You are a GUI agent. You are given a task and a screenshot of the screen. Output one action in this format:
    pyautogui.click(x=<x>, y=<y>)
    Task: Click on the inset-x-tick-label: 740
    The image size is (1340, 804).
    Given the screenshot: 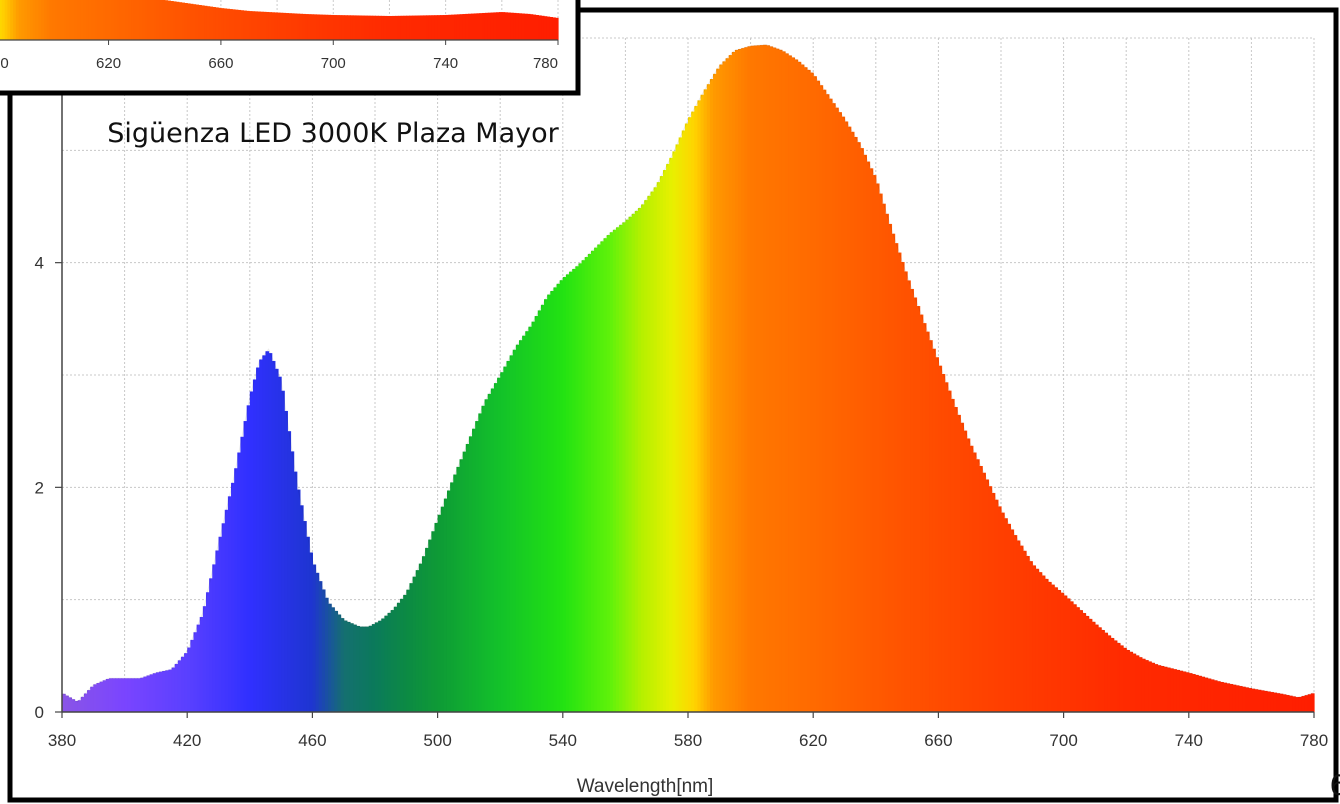 What is the action you would take?
    pyautogui.click(x=445, y=63)
    